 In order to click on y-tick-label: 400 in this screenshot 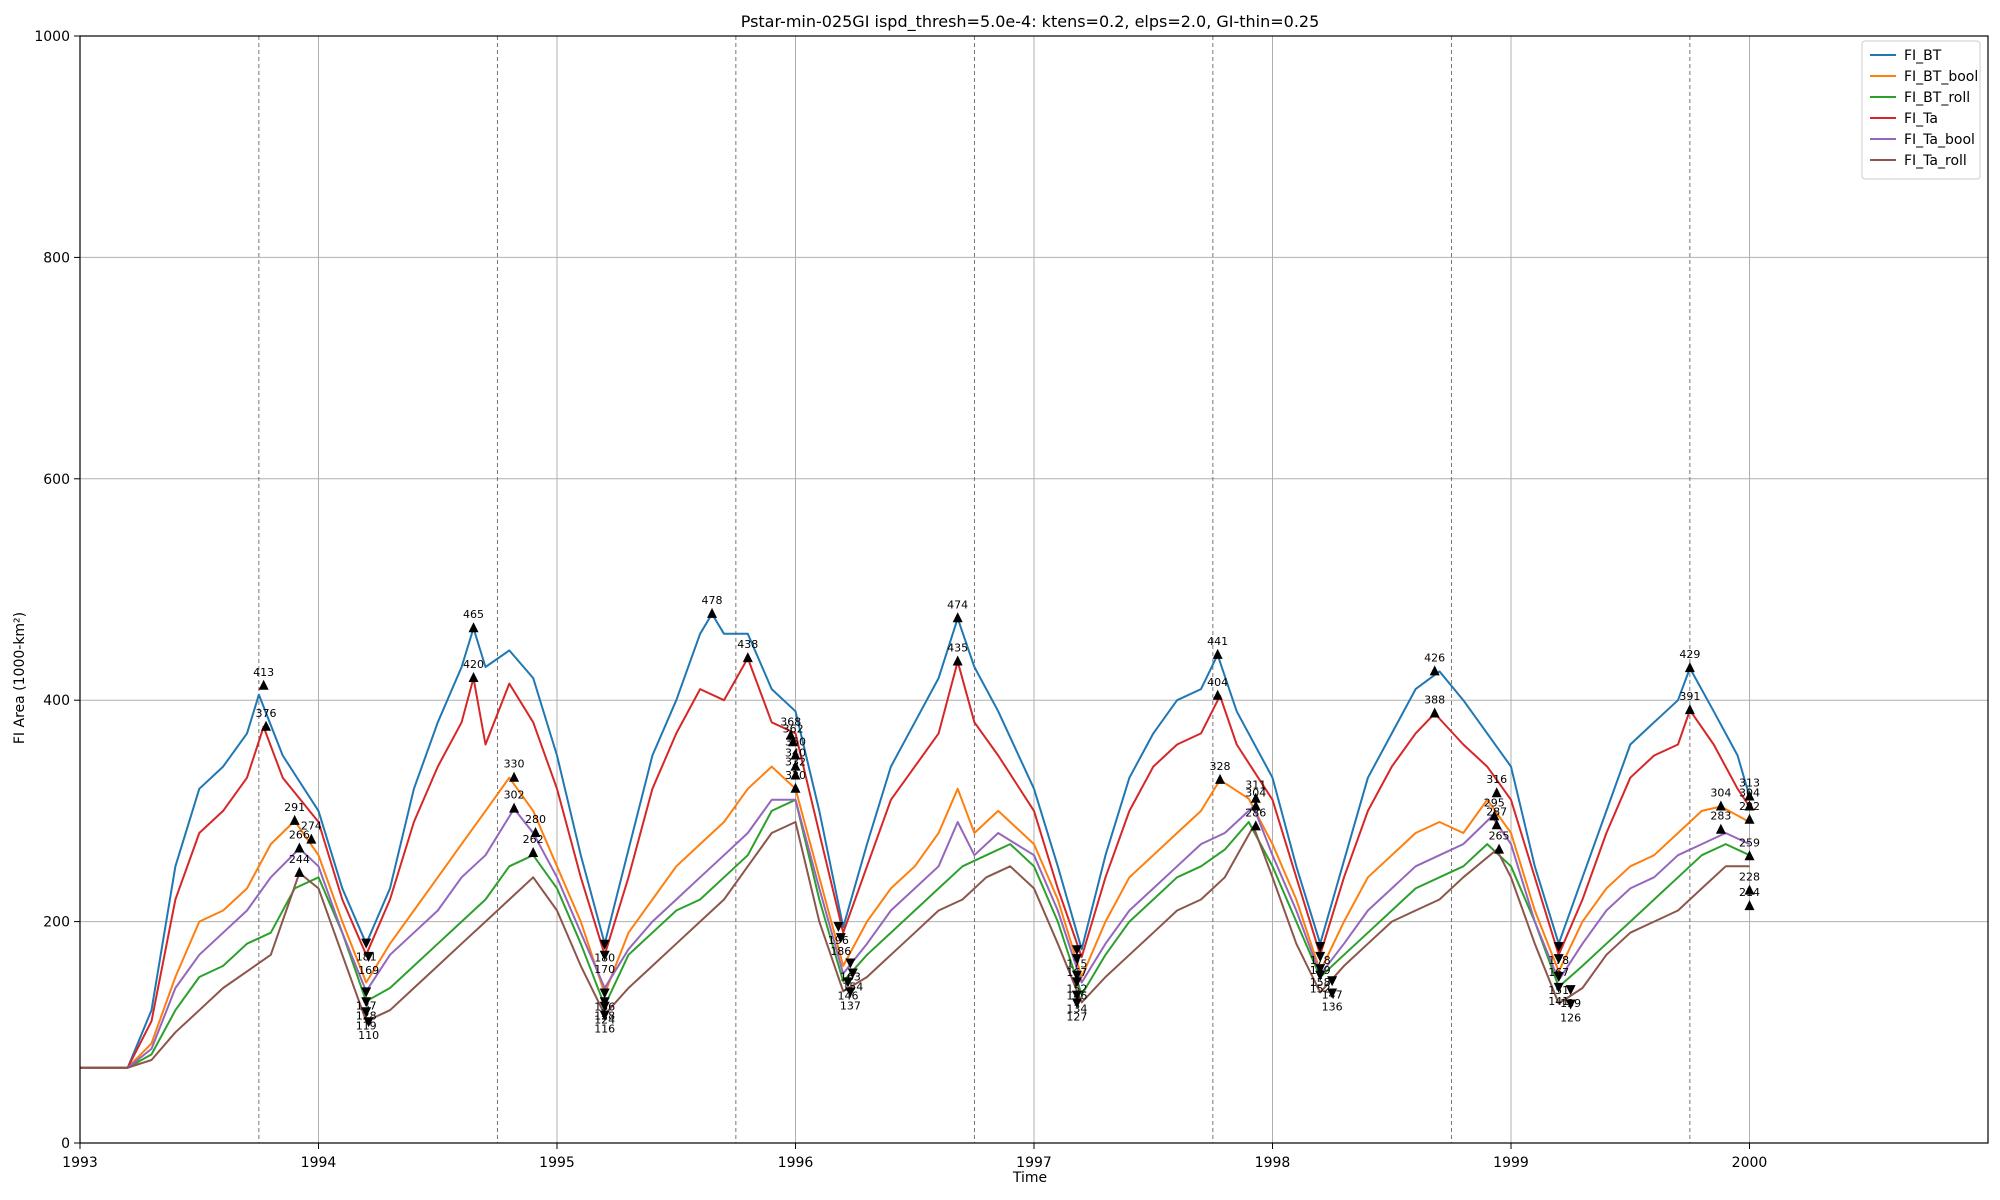, I will do `click(56, 701)`.